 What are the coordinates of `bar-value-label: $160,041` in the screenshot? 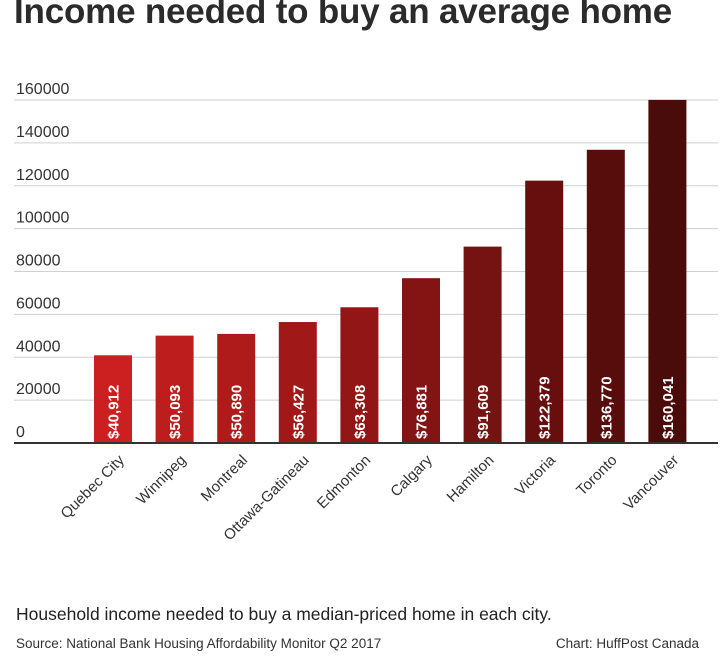 It's located at (668, 407).